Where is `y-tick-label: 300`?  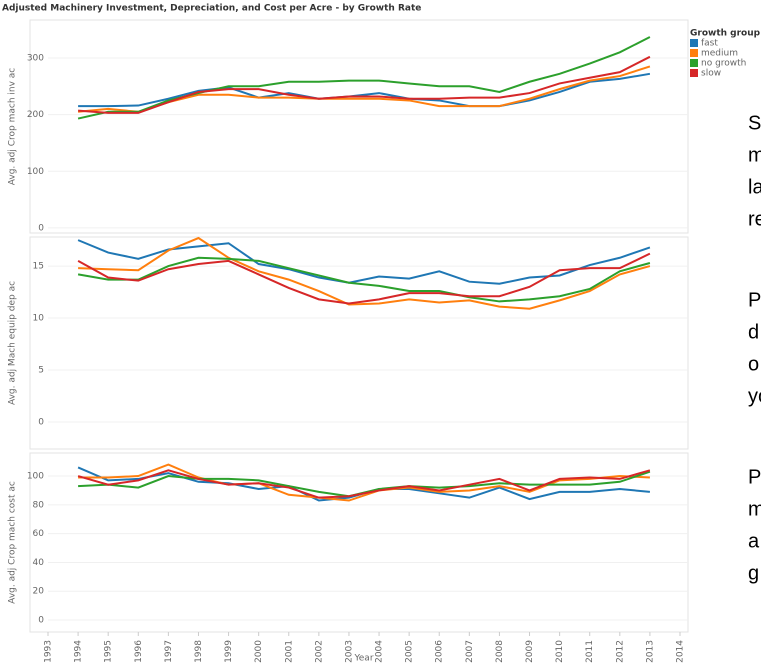
y-tick-label: 300 is located at coordinates (35, 58).